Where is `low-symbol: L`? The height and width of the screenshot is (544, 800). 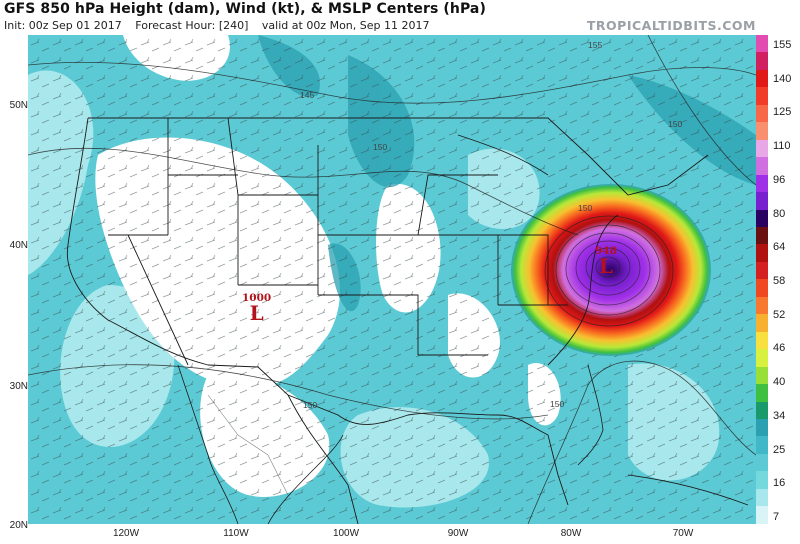 low-symbol: L is located at coordinates (256, 313).